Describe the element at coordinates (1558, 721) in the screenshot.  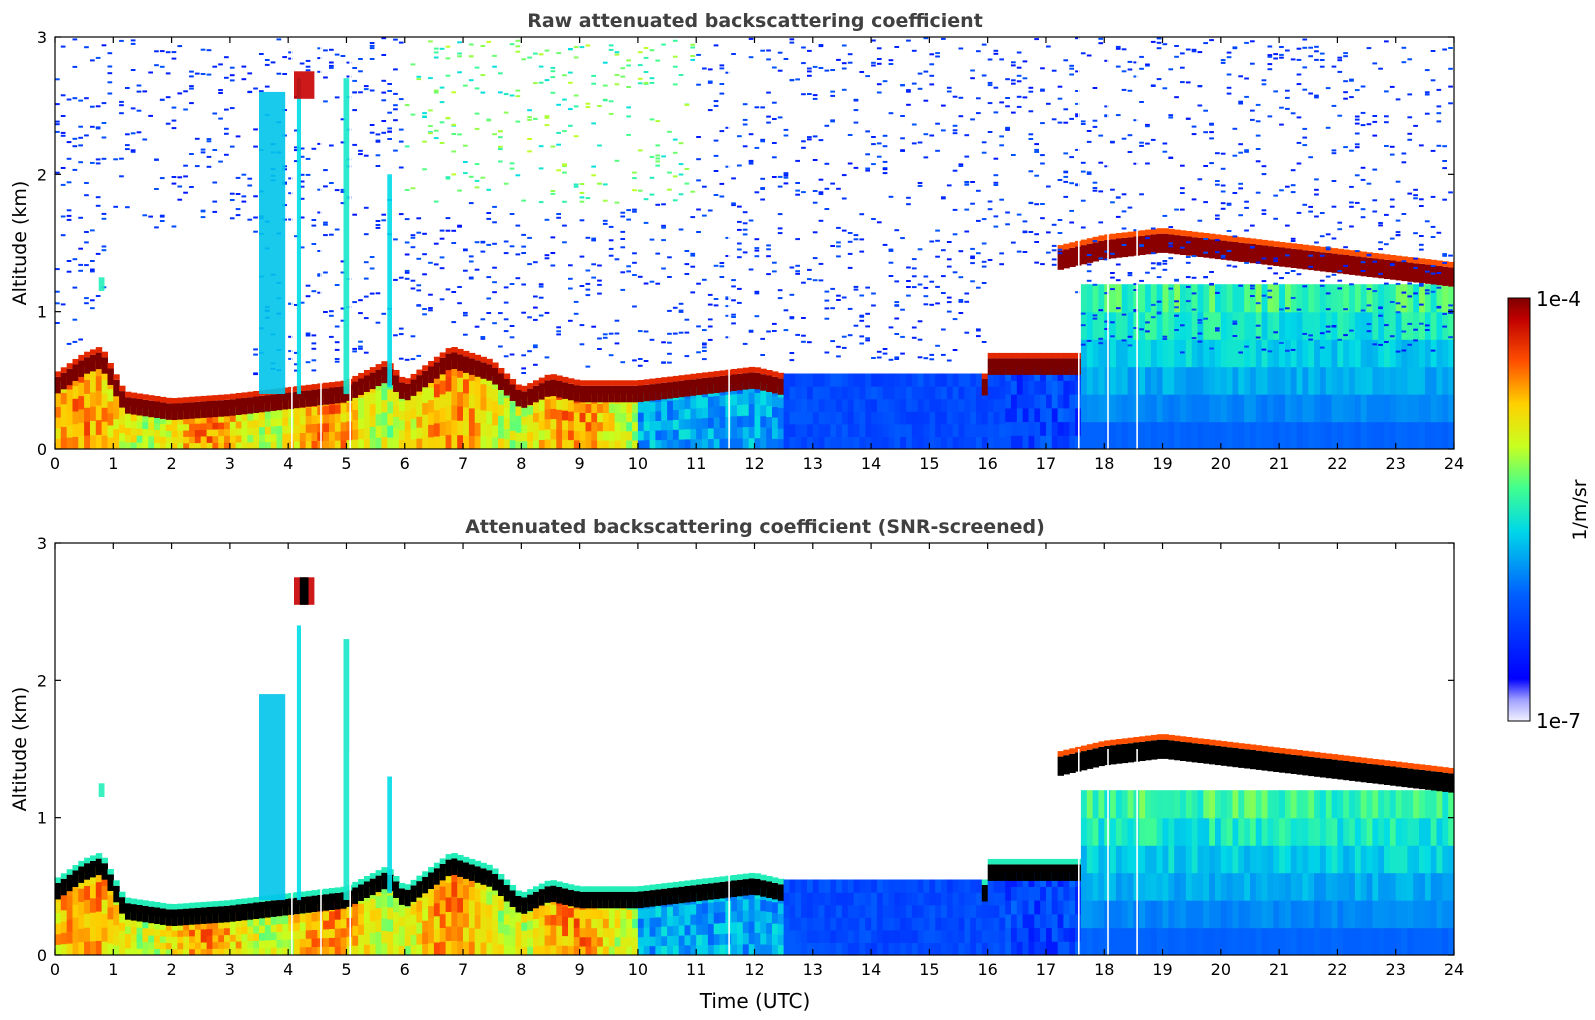
I see `colorbar-min-label: 1e-7` at that location.